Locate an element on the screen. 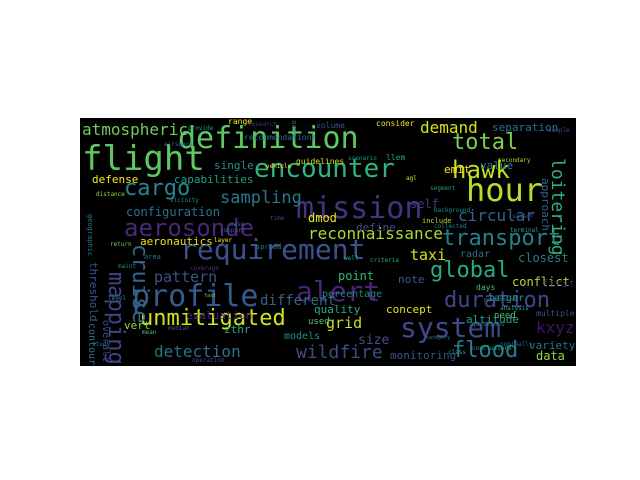  word-performance: performance is located at coordinates (501, 300).